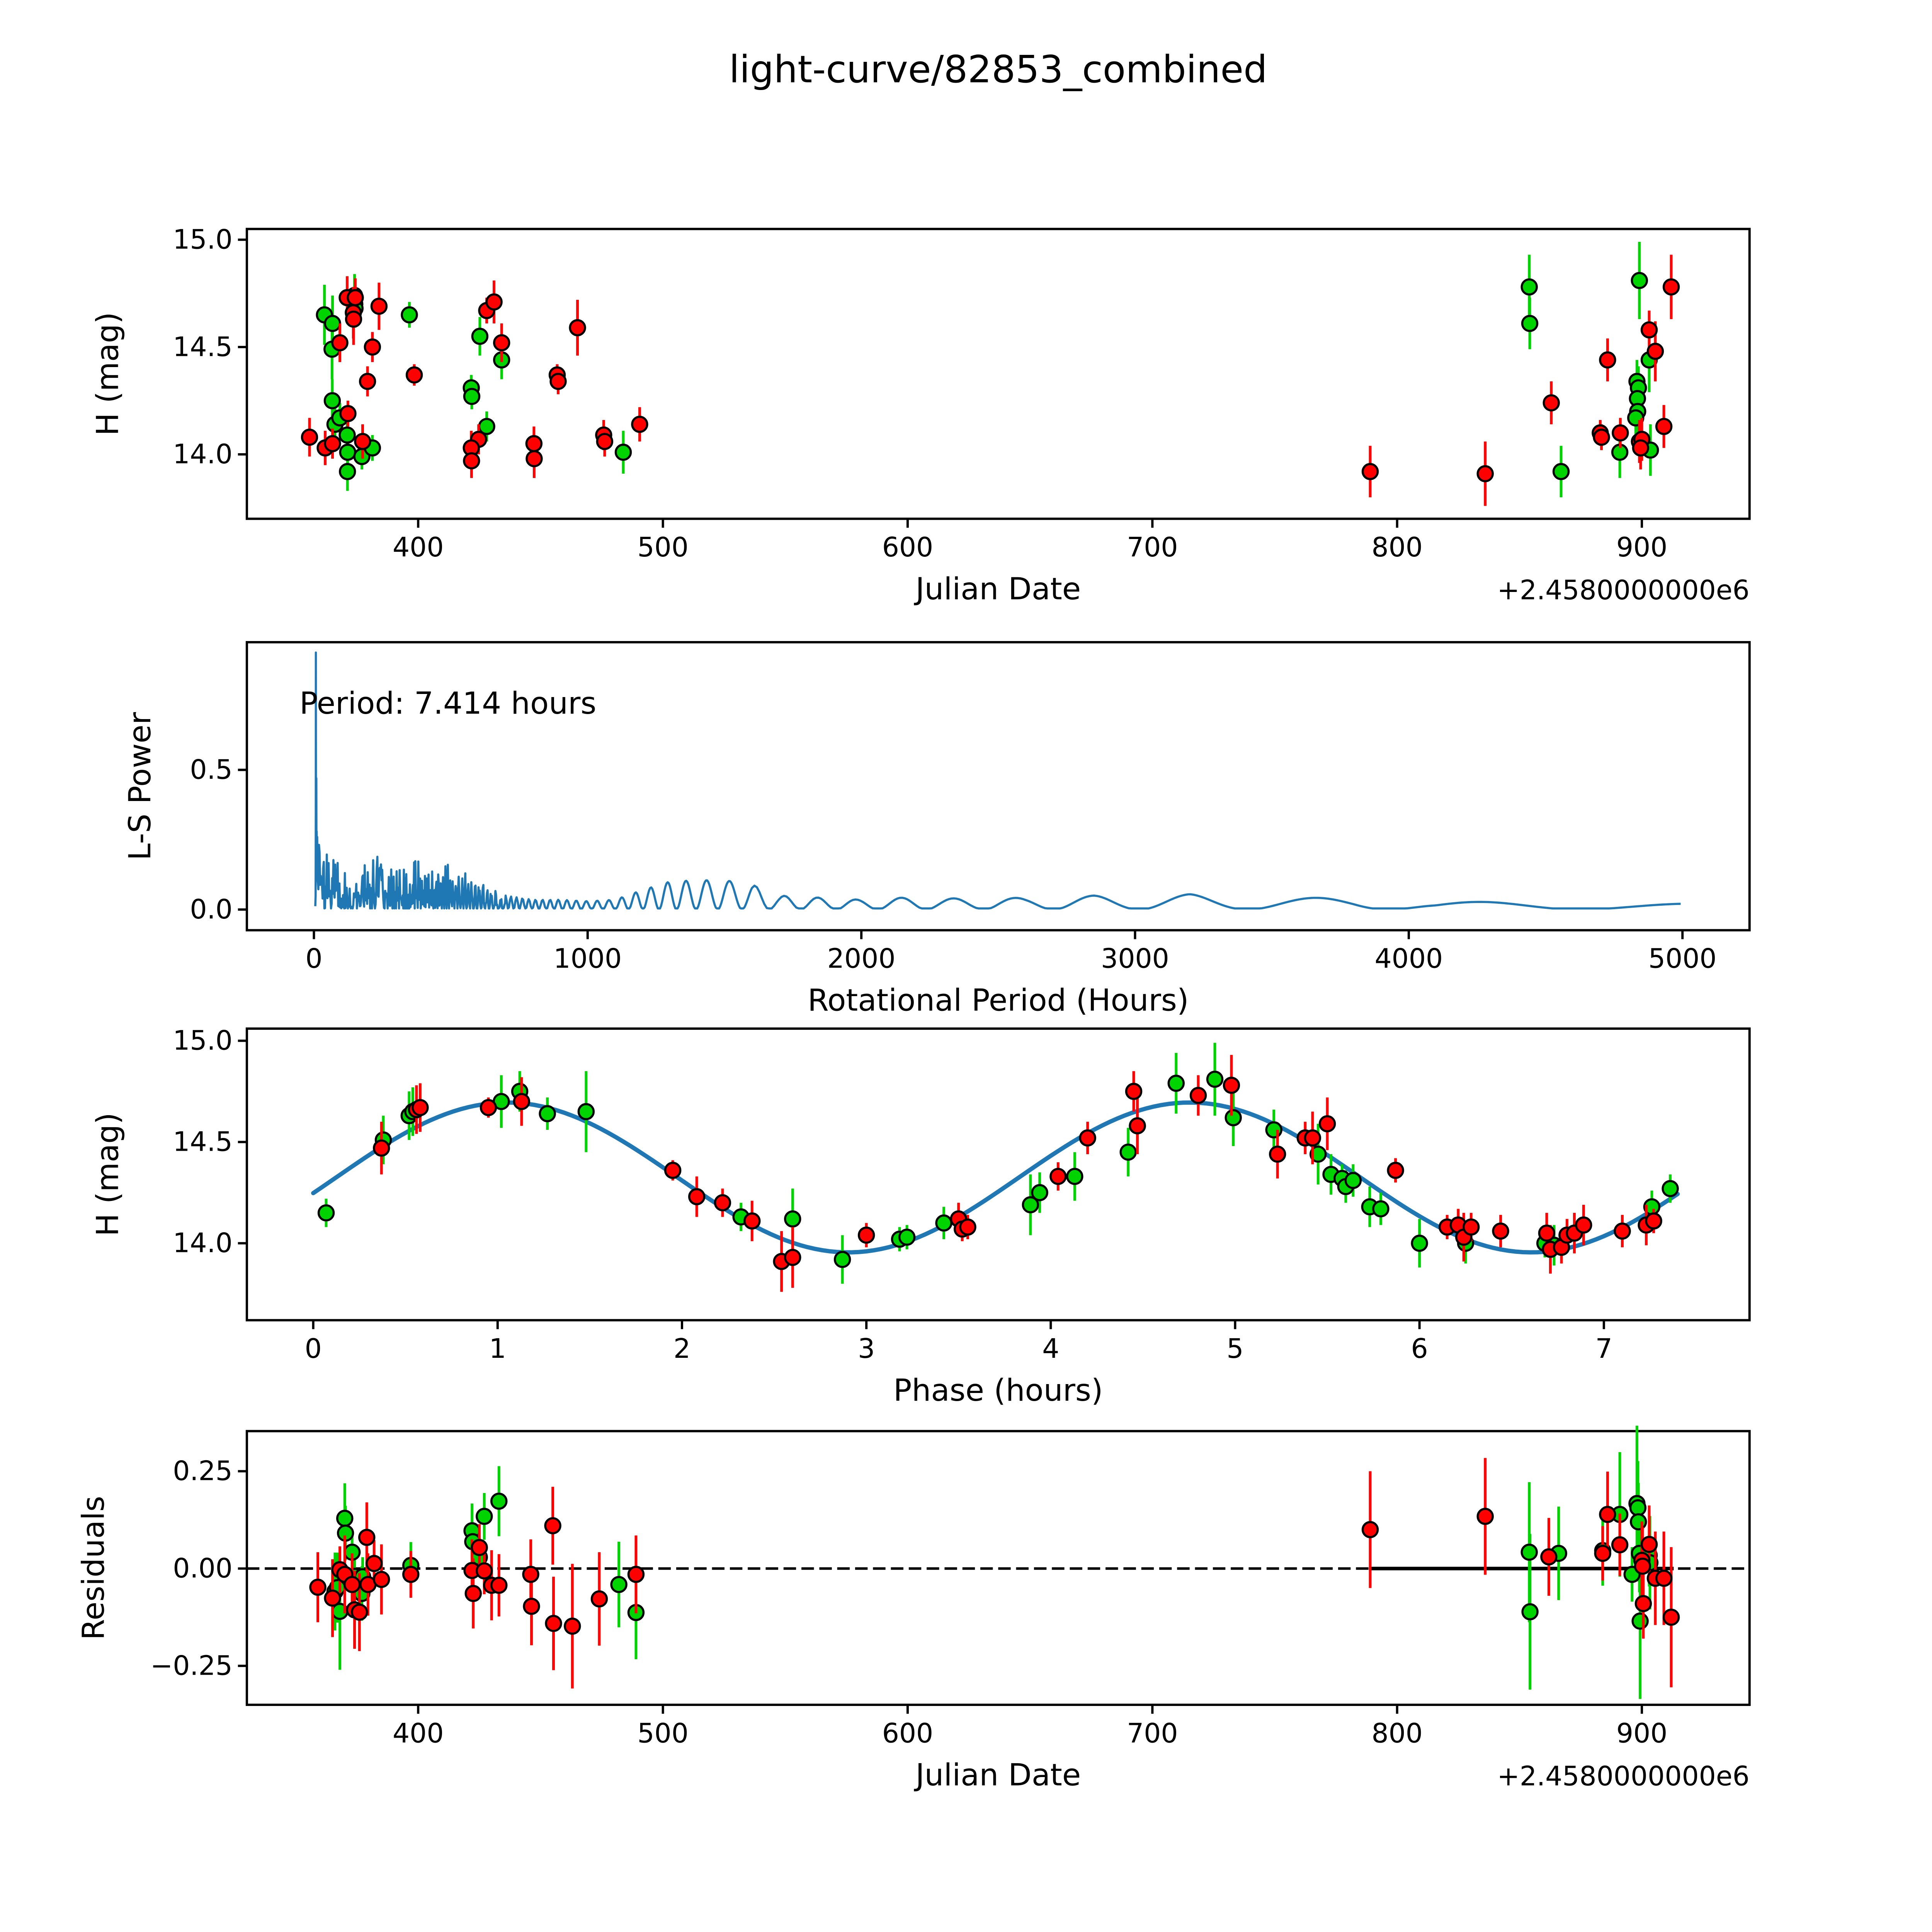 Image resolution: width=1932 pixels, height=1932 pixels. I want to click on series-green, so click(988, 370).